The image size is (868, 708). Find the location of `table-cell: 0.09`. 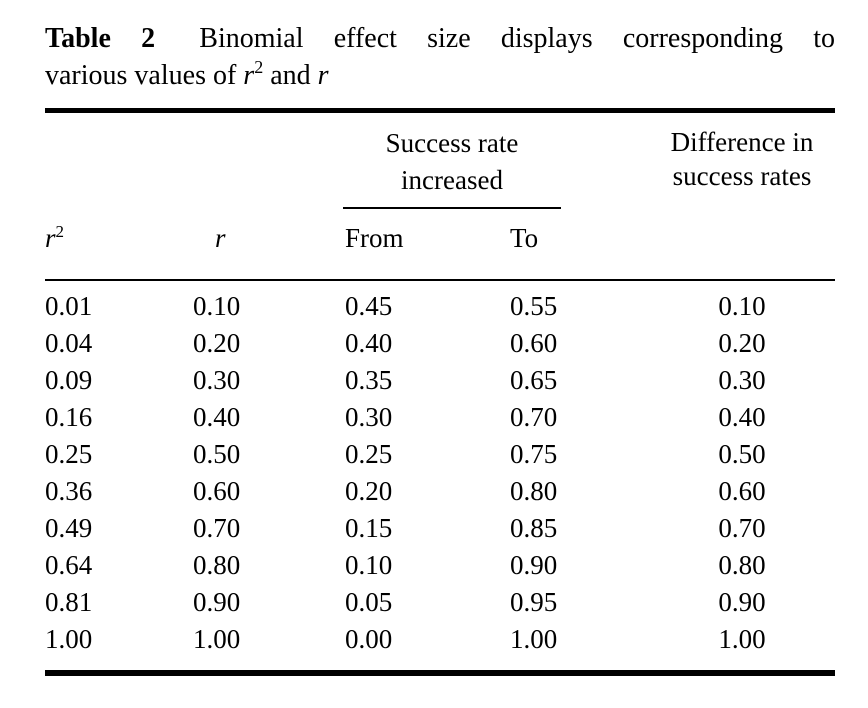

table-cell: 0.09 is located at coordinates (69, 380).